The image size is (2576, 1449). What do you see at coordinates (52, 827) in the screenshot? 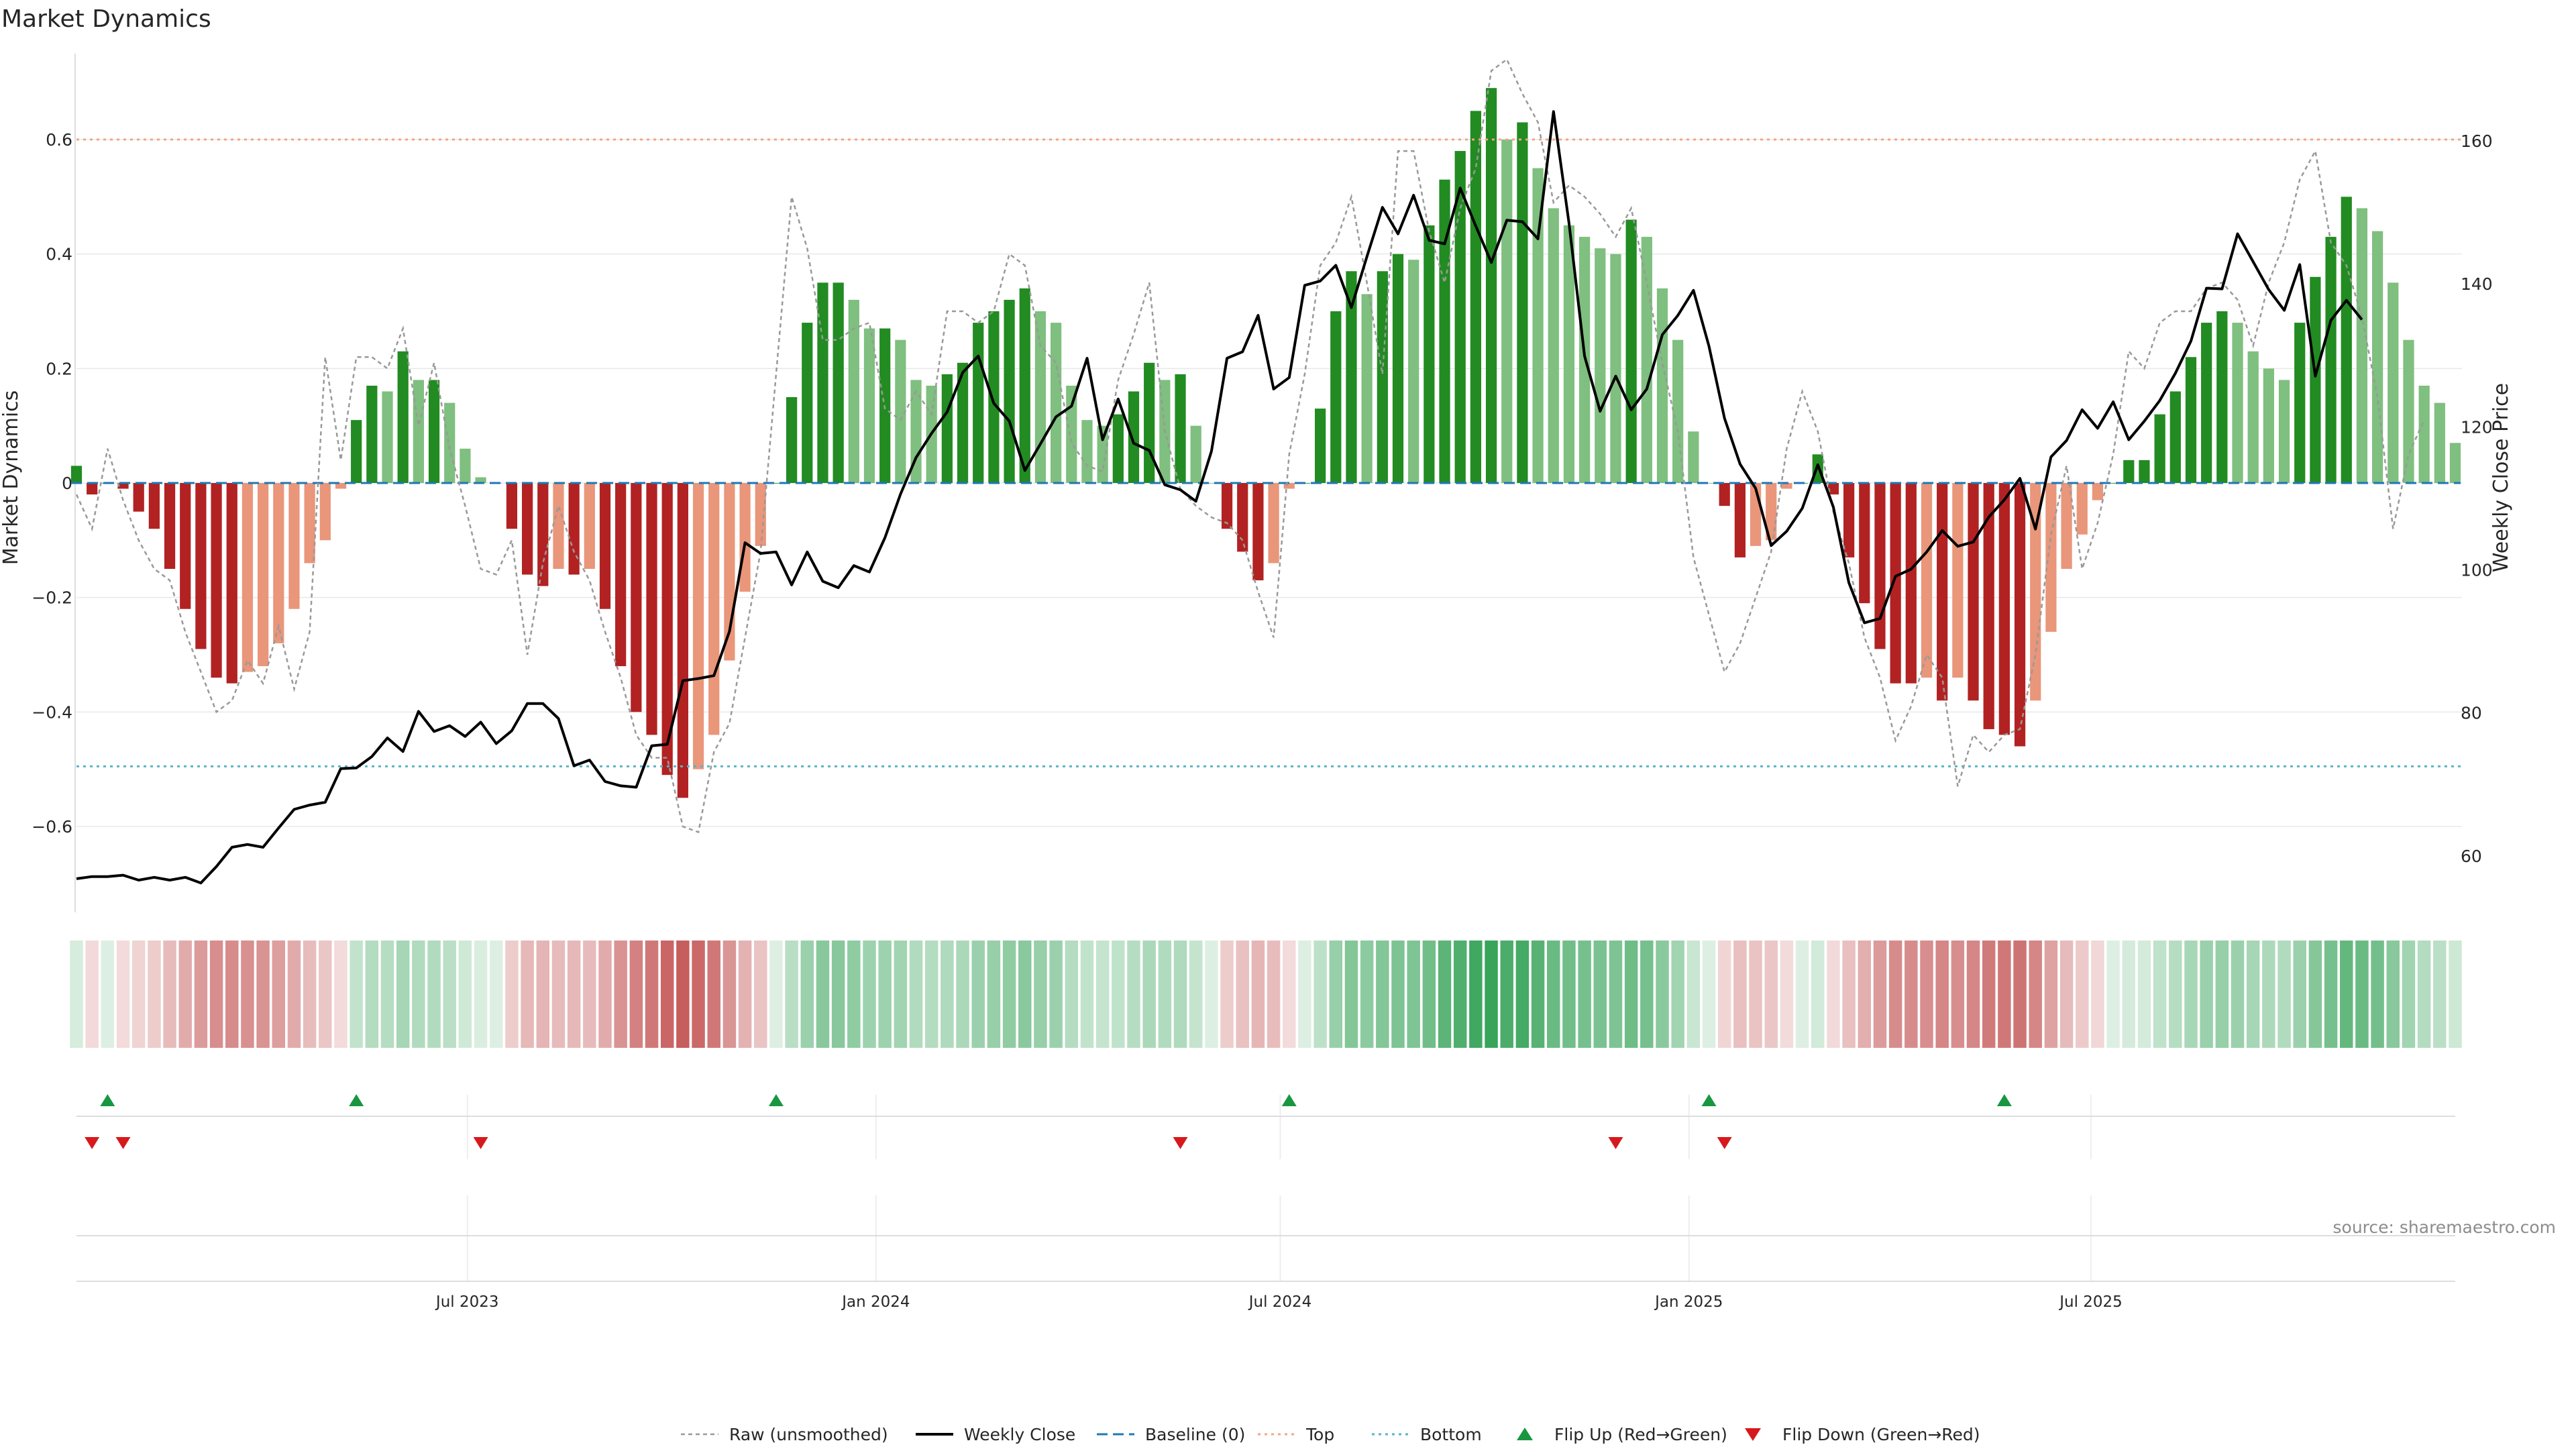
I see `y-left-tick-label: −0.6` at bounding box center [52, 827].